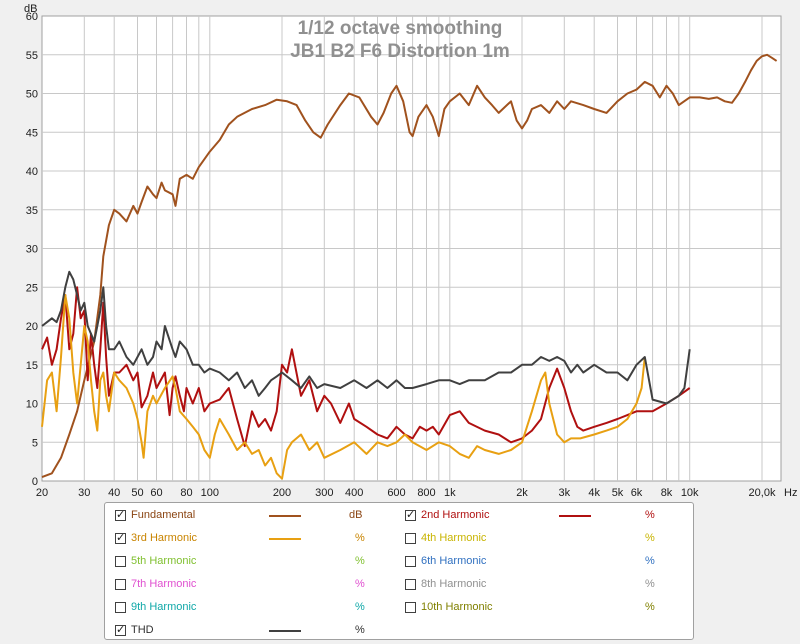 Image resolution: width=800 pixels, height=644 pixels. Describe the element at coordinates (42, 493) in the screenshot. I see `x-tick-label: 20` at that location.